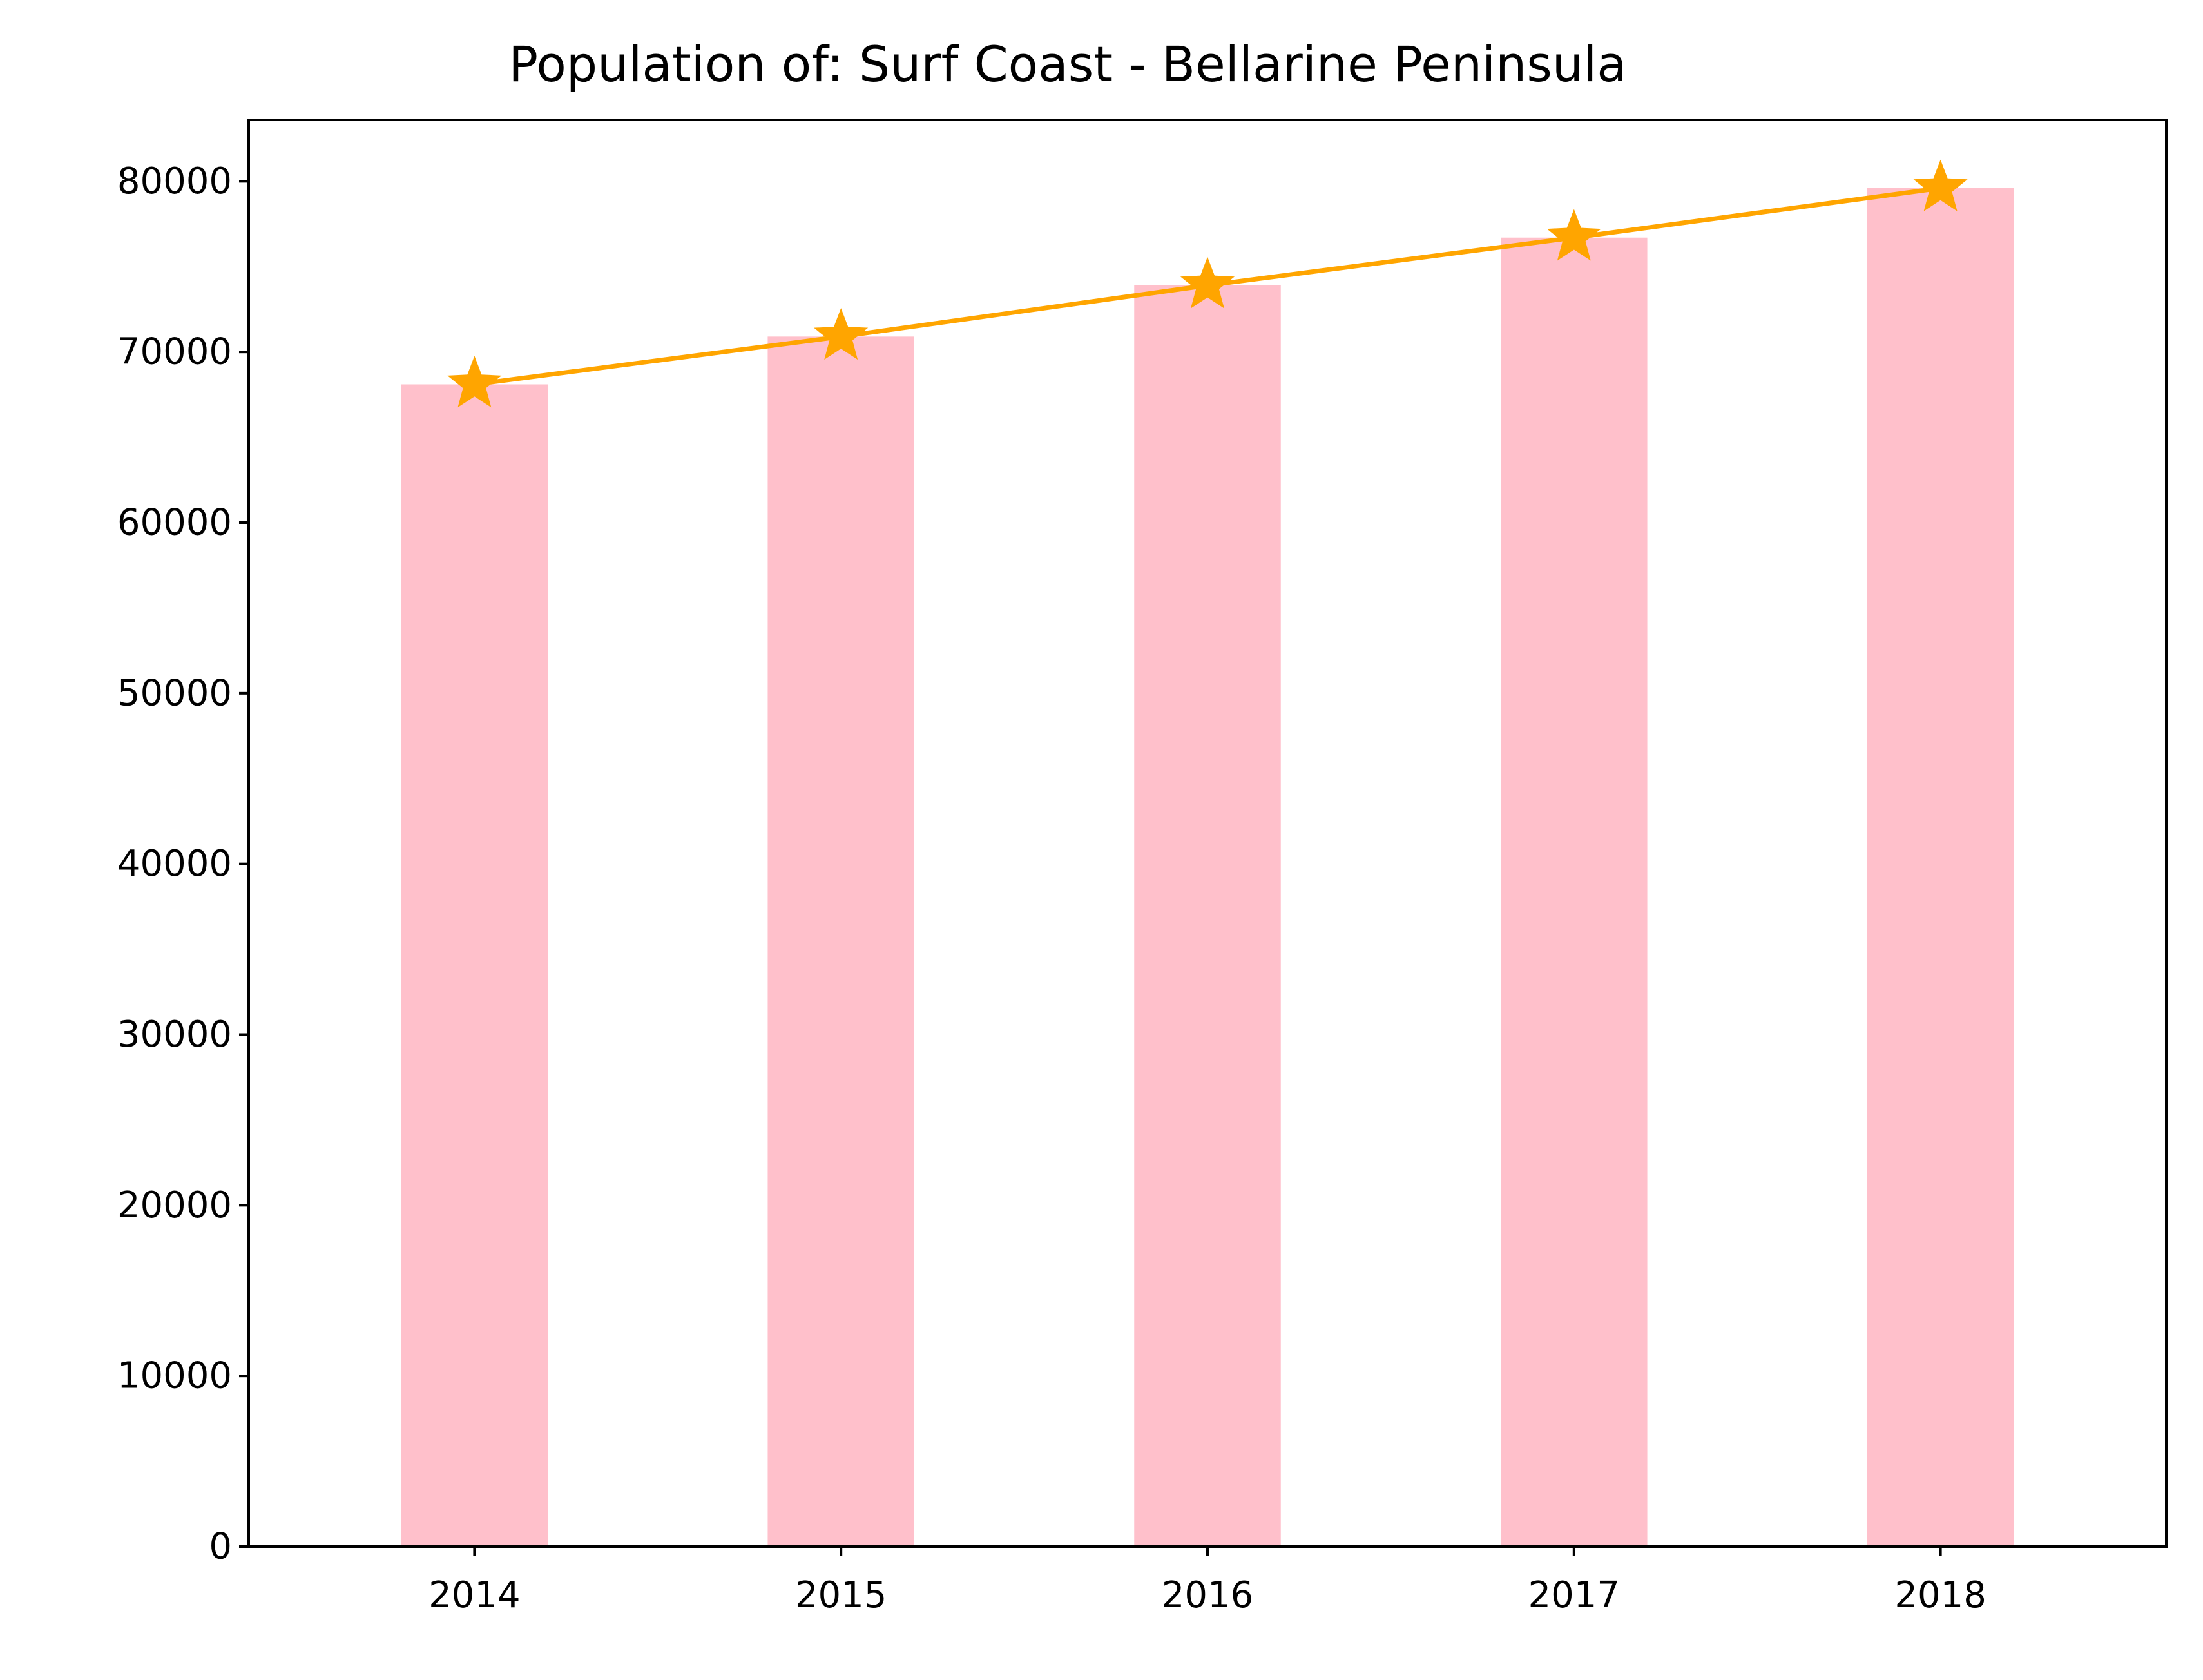  What do you see at coordinates (1574, 1595) in the screenshot?
I see `x-tick-label: 2017` at bounding box center [1574, 1595].